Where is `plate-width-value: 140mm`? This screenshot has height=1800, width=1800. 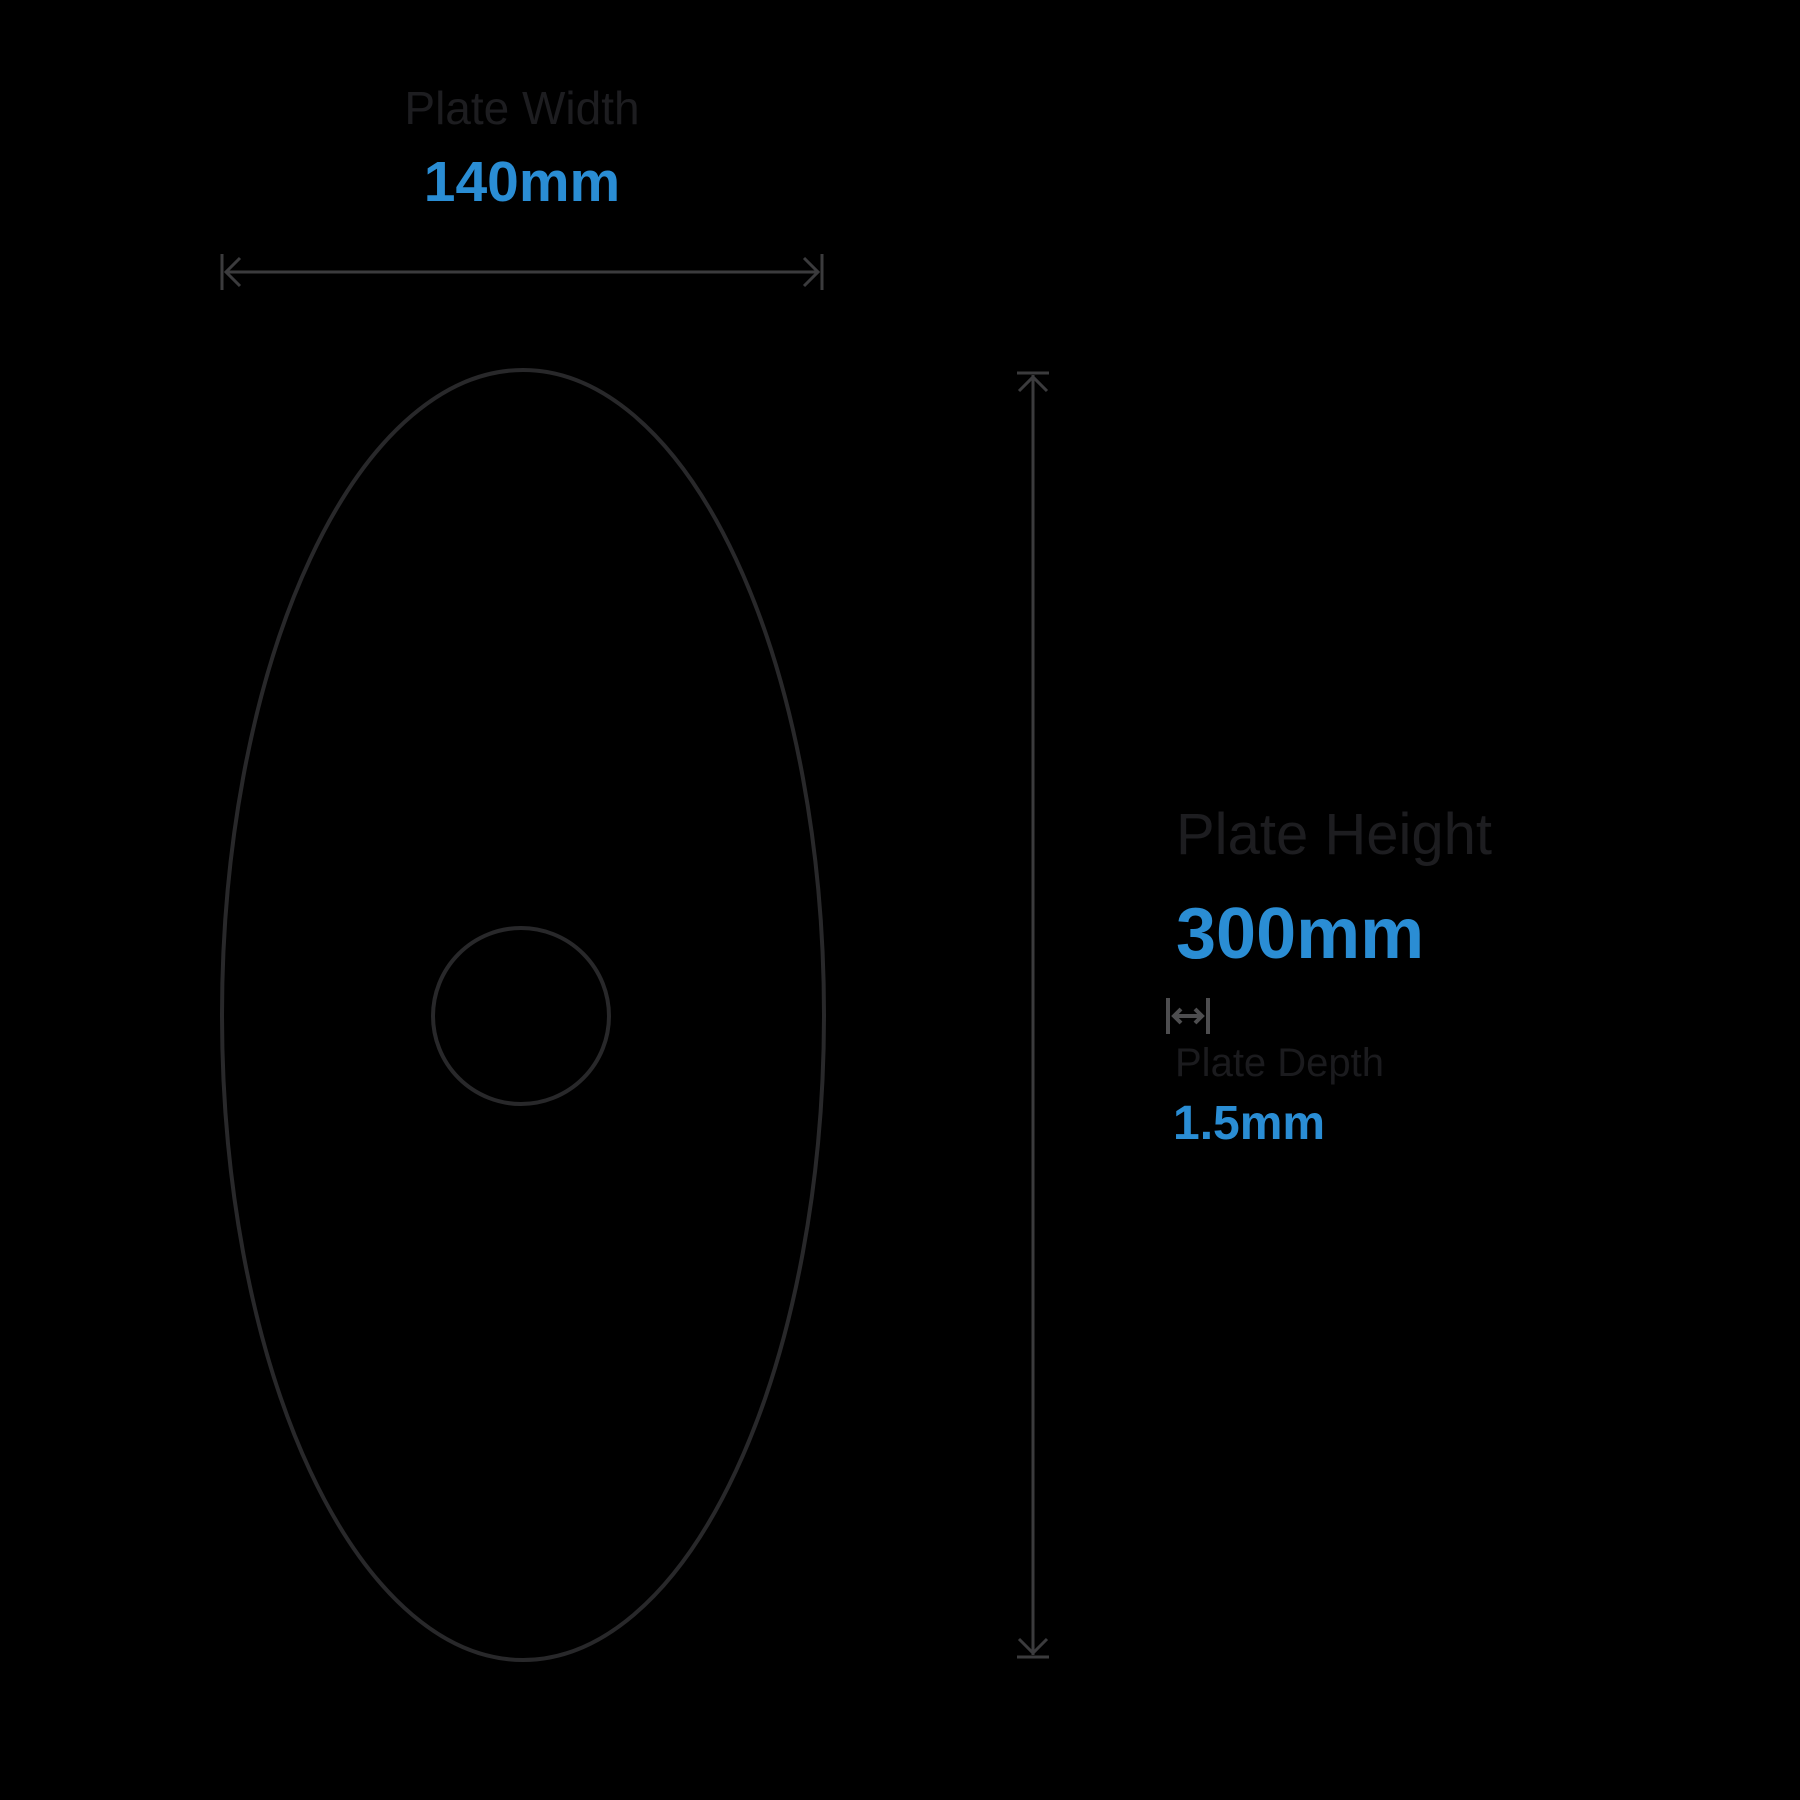
plate-width-value: 140mm is located at coordinates (522, 182).